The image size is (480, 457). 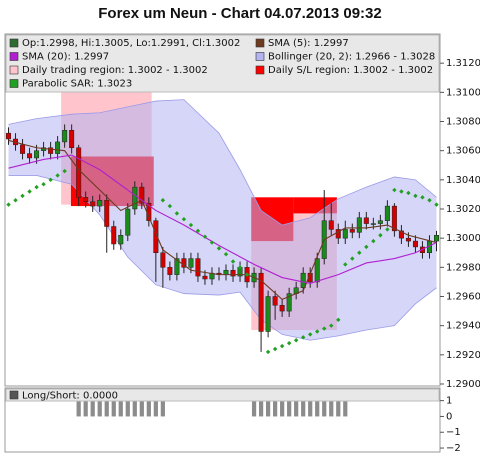 What do you see at coordinates (463, 297) in the screenshot?
I see `y-tick-label: 1.2960` at bounding box center [463, 297].